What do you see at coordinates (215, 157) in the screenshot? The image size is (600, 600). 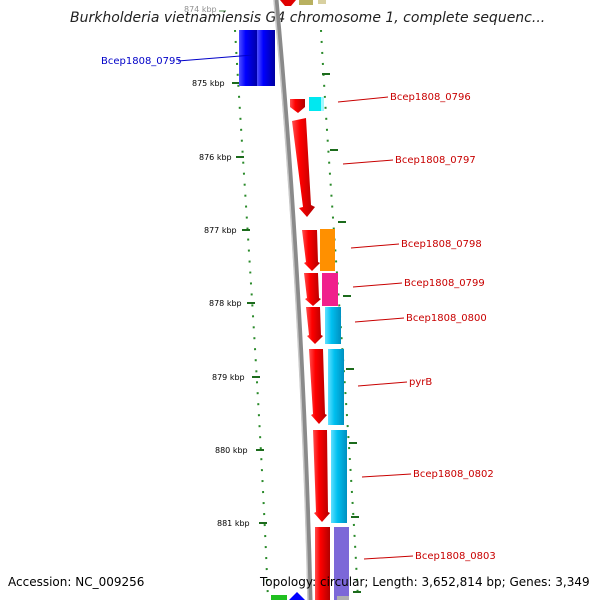 I see `tick-label: 876 kbp` at bounding box center [215, 157].